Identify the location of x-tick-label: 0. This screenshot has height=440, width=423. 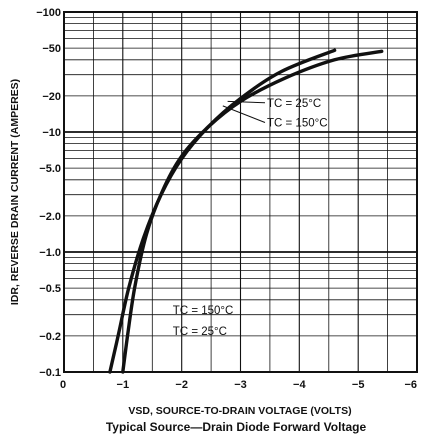
(63, 385).